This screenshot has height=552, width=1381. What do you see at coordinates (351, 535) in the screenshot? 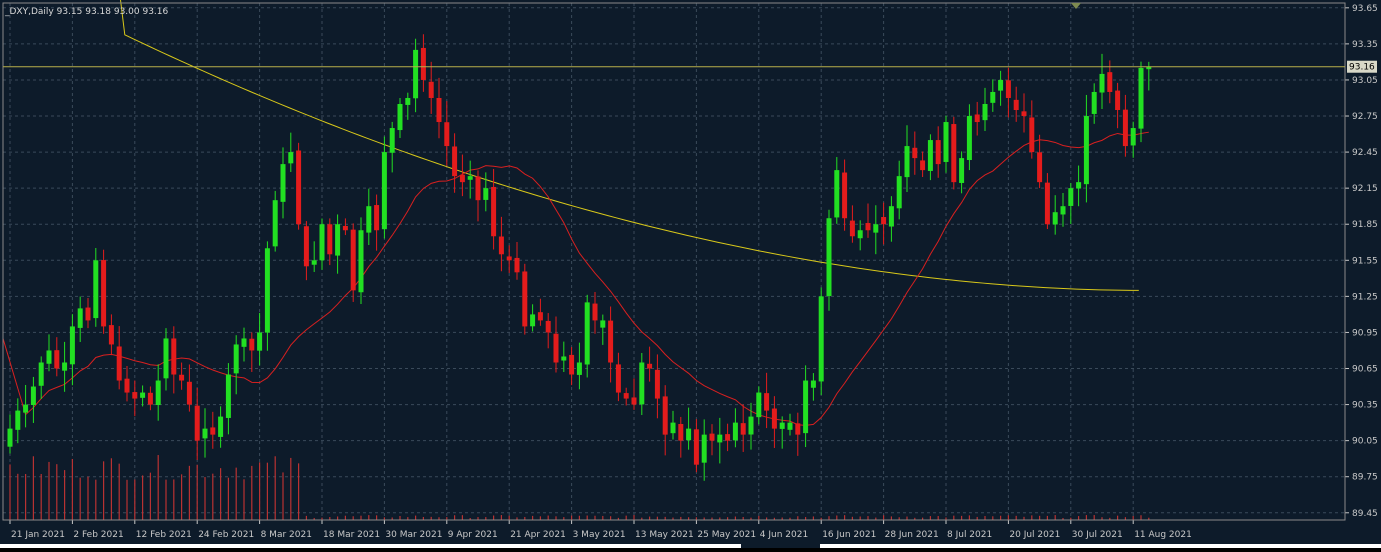
I see `x-tick-label: 18 Mar 2021` at bounding box center [351, 535].